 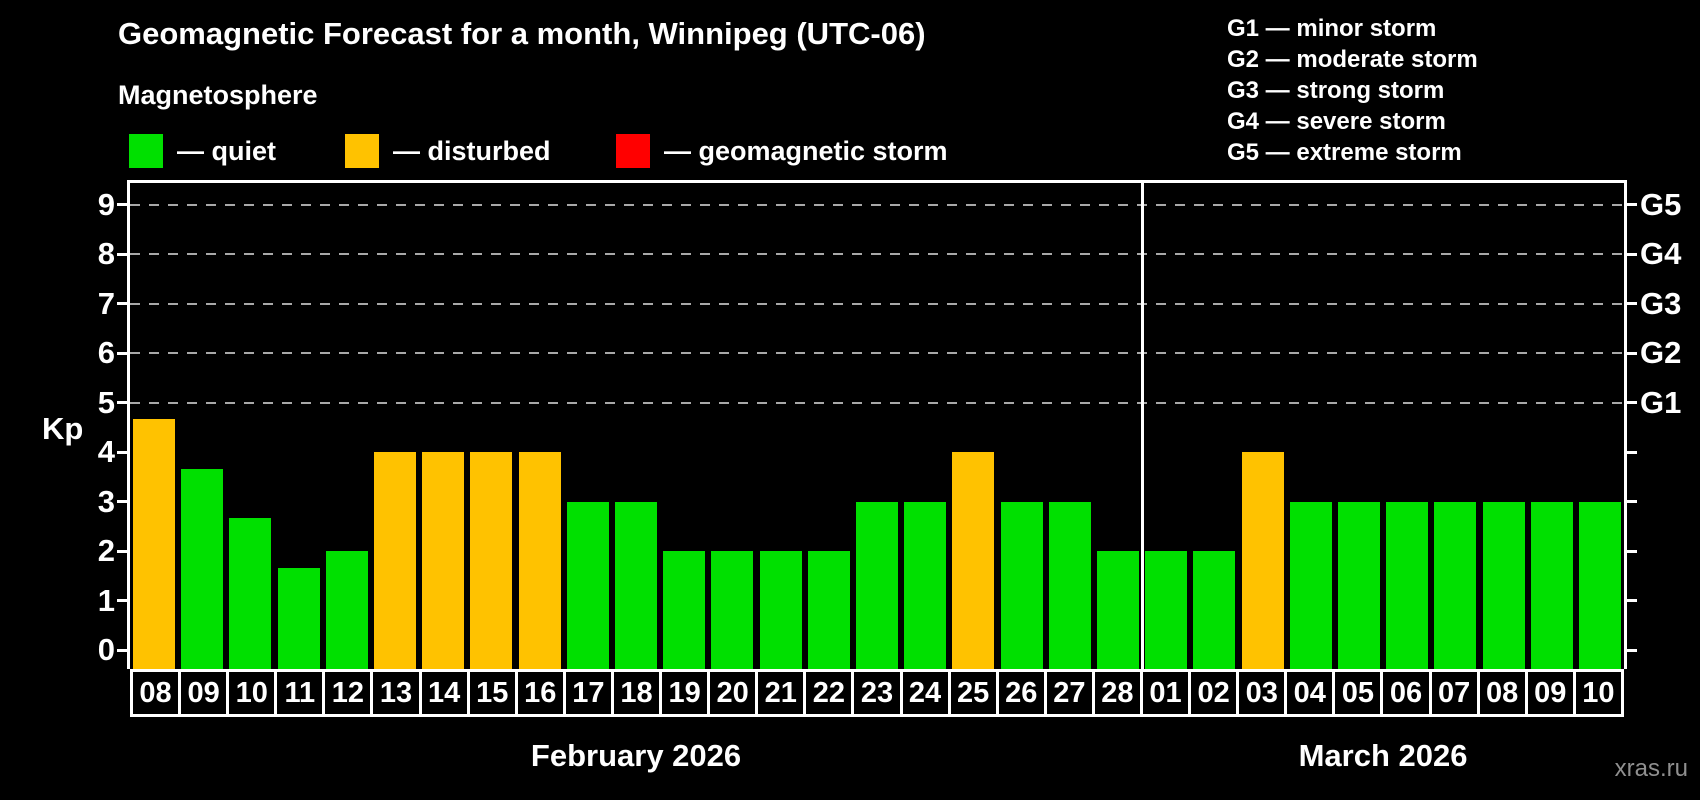 I want to click on legend-item-disturbed: — disturbed, so click(x=448, y=151).